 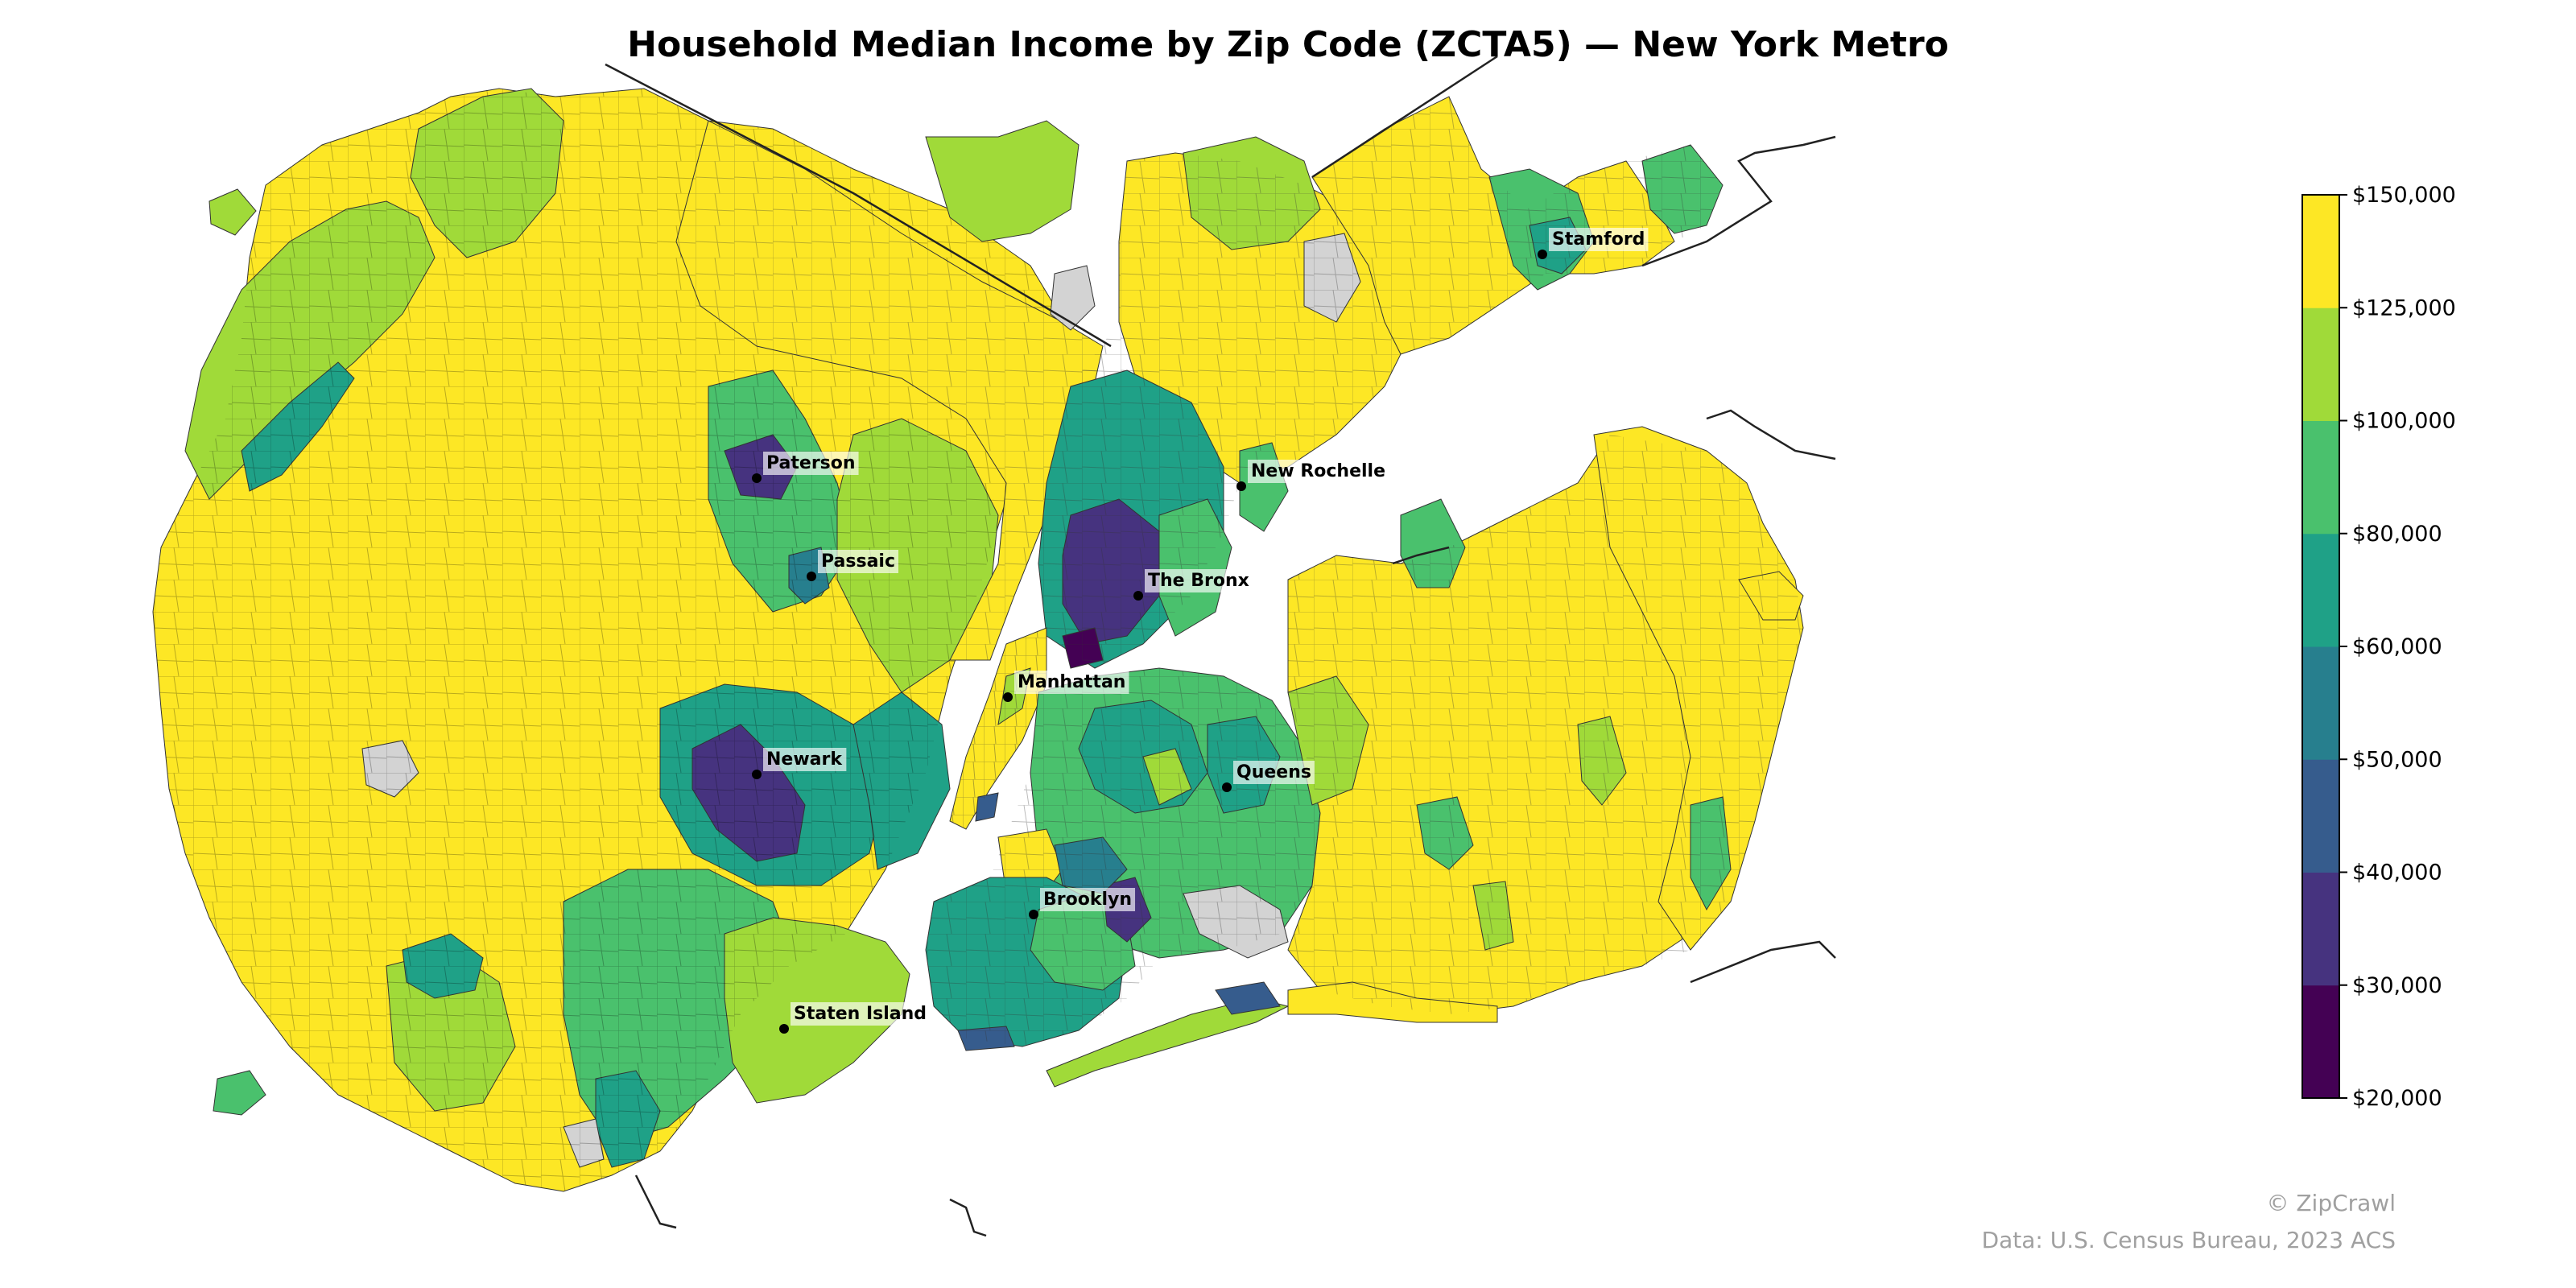 I want to click on ny-ct-border, so click(x=1404, y=117).